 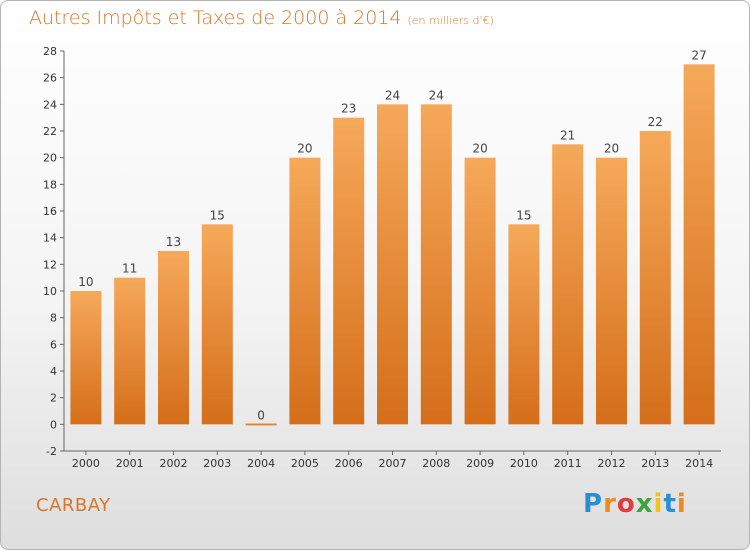 What do you see at coordinates (568, 463) in the screenshot?
I see `x-tick-label: 2011` at bounding box center [568, 463].